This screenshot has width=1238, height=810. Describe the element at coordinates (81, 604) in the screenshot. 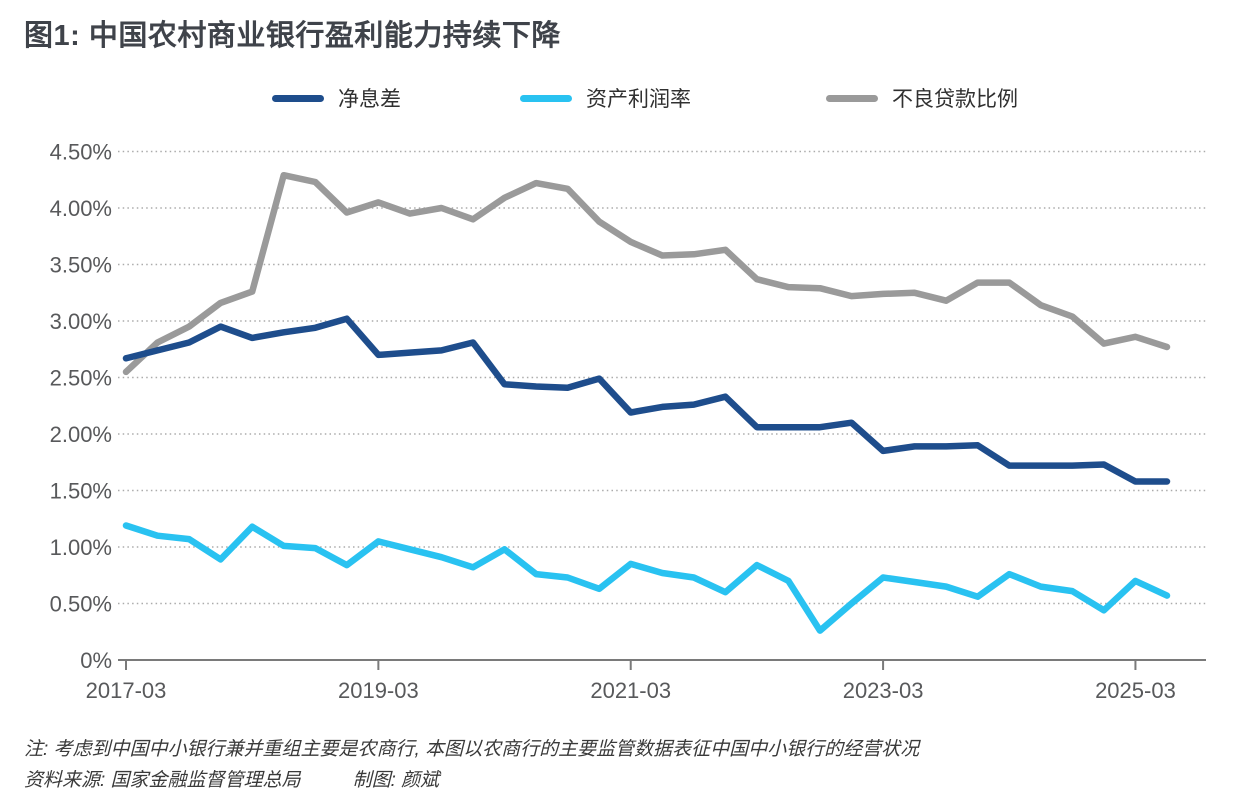

I see `y-tick-label: 0.50%` at that location.